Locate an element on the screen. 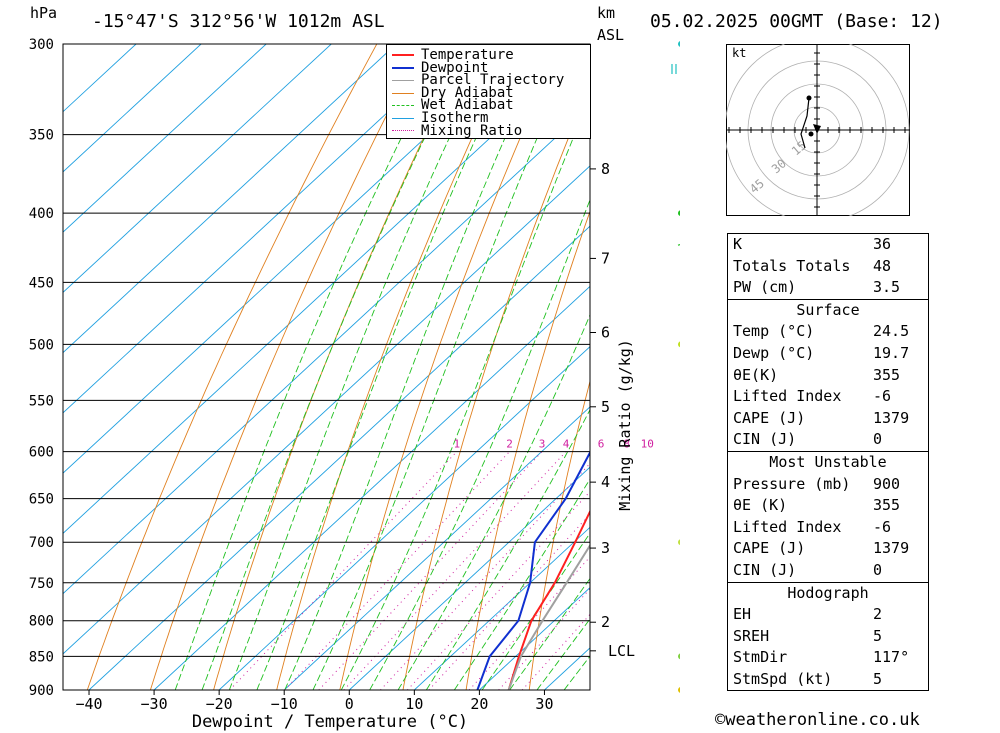 The image size is (1000, 733). mixing-ratio-label: 2 is located at coordinates (509, 444).